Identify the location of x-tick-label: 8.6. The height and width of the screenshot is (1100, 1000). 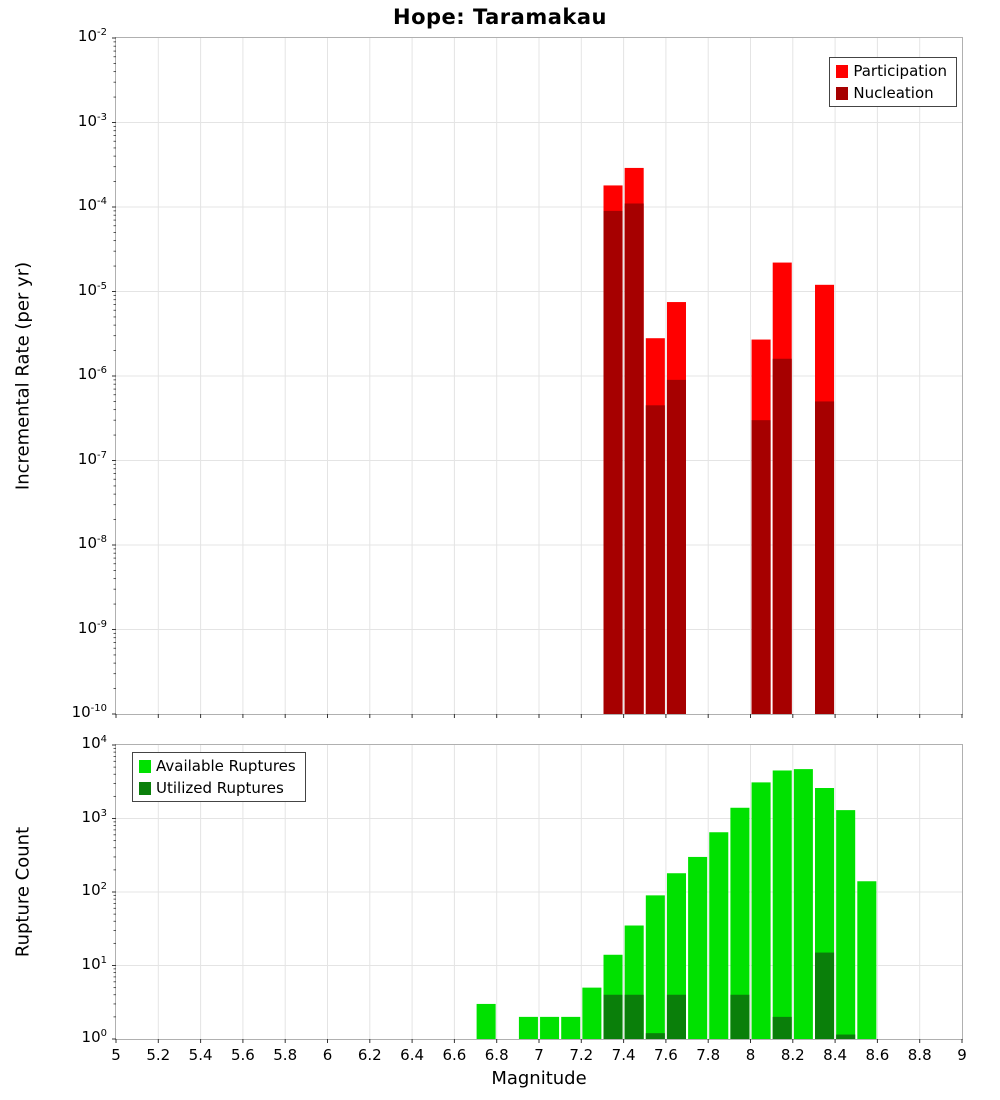
(877, 1055).